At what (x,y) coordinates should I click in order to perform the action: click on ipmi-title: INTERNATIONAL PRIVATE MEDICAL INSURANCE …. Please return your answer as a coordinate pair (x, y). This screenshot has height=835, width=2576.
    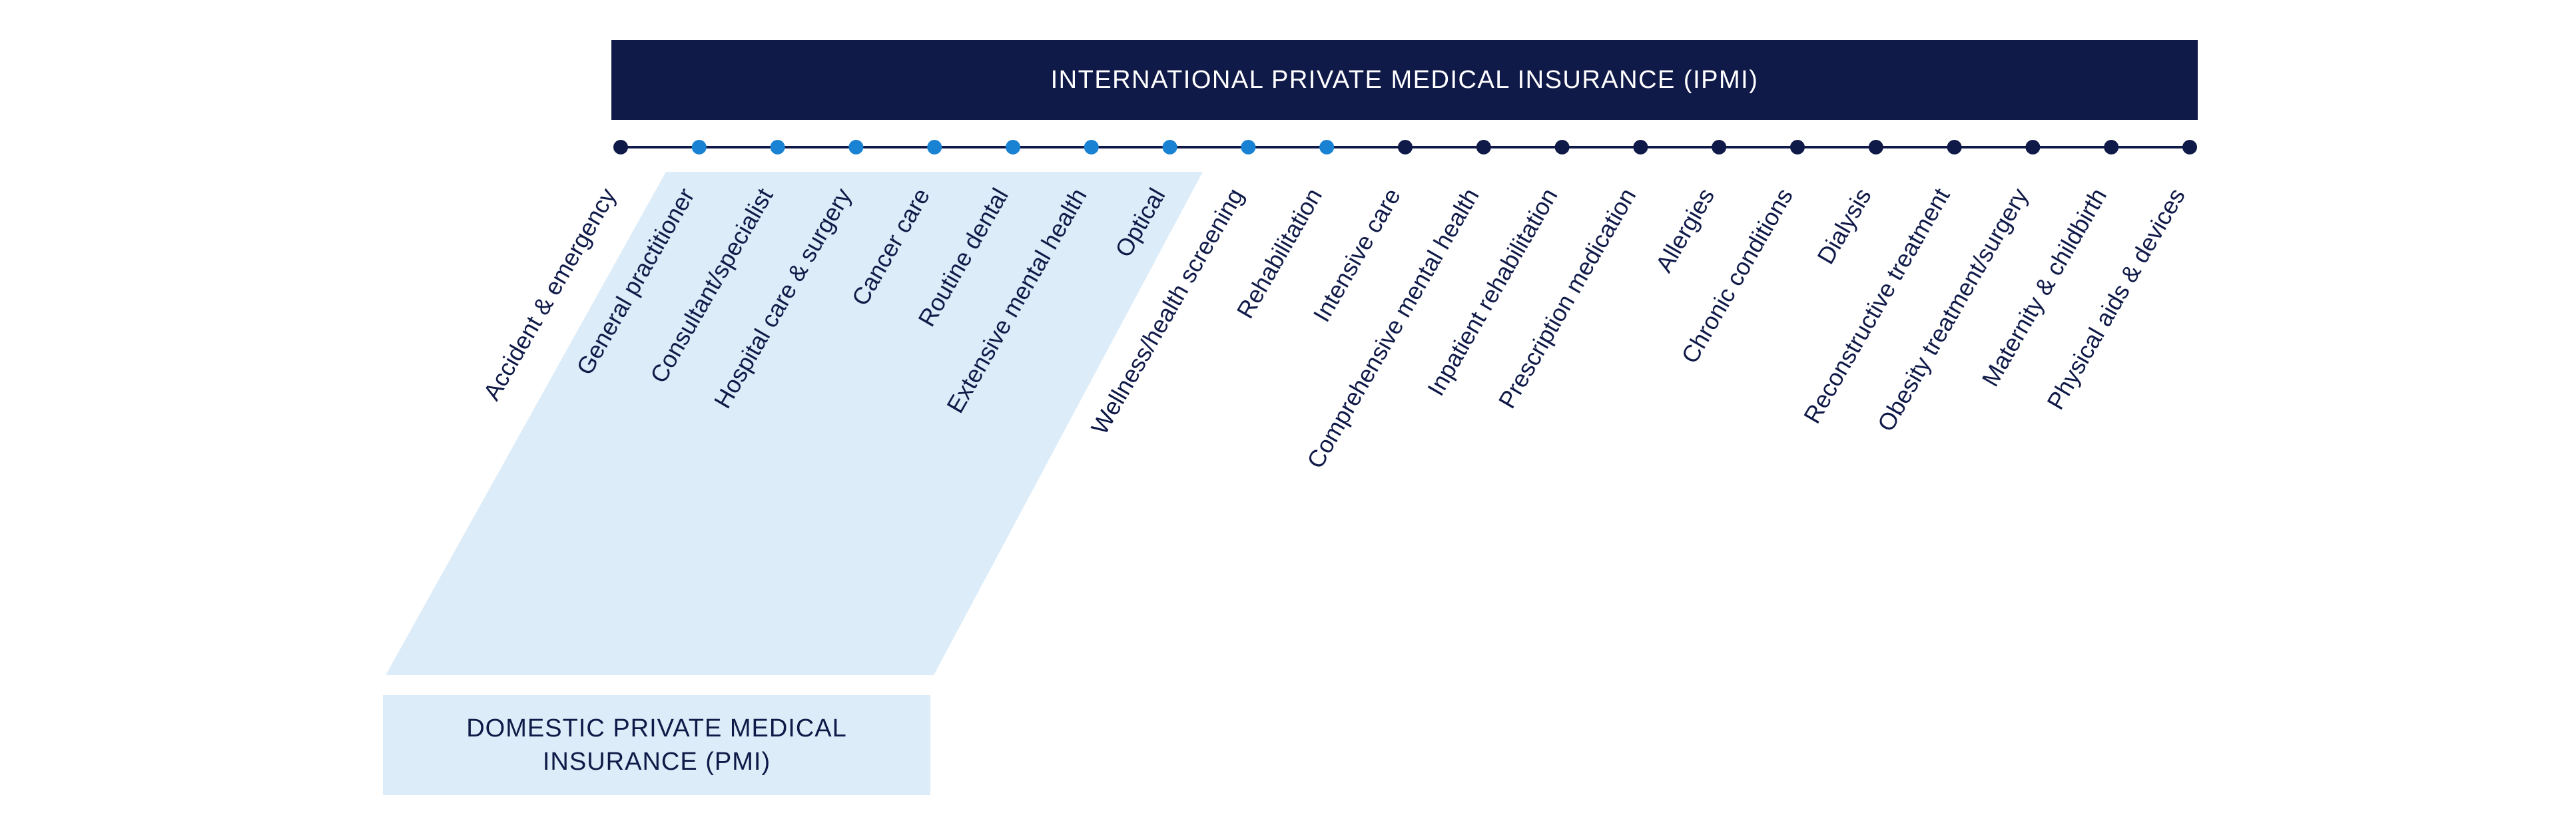
    Looking at the image, I should click on (1405, 80).